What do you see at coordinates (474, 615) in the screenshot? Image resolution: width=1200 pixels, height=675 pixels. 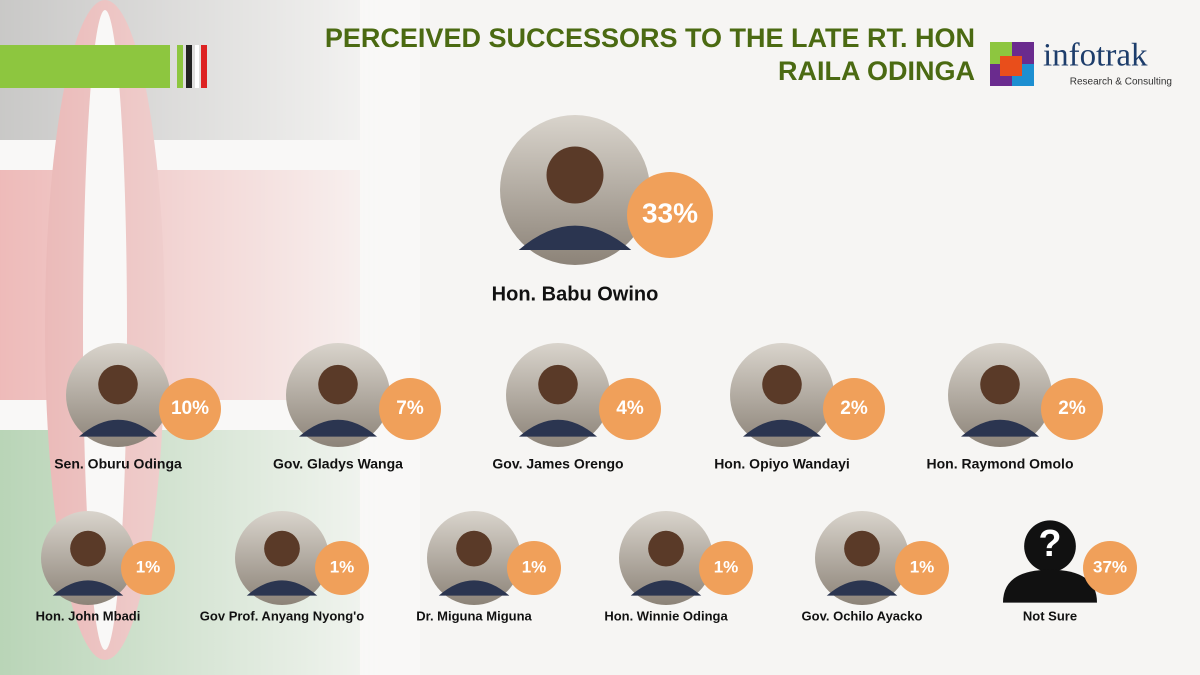 I see `candidate-name: Dr. Miguna Miguna` at bounding box center [474, 615].